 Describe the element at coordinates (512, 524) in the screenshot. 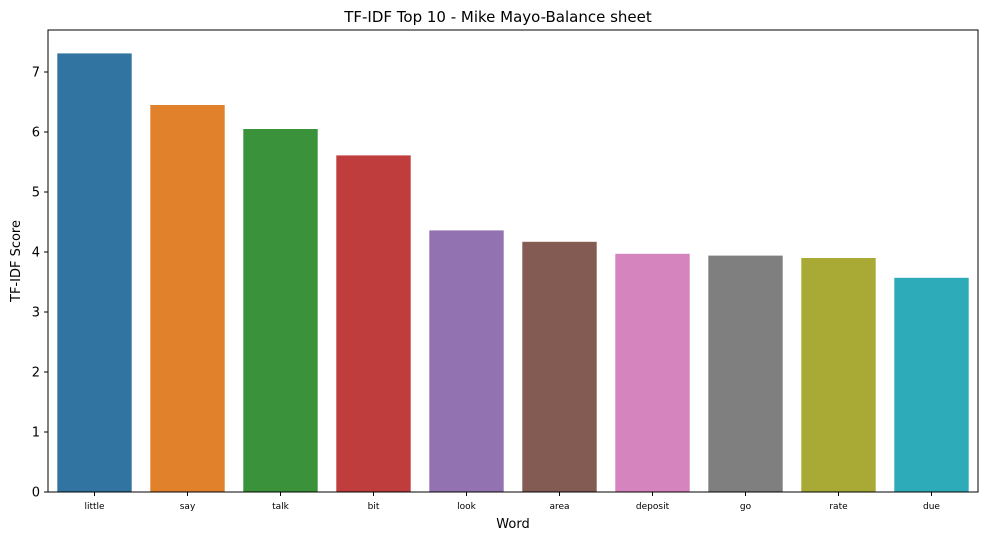

I see `x-axis-label: Word` at that location.